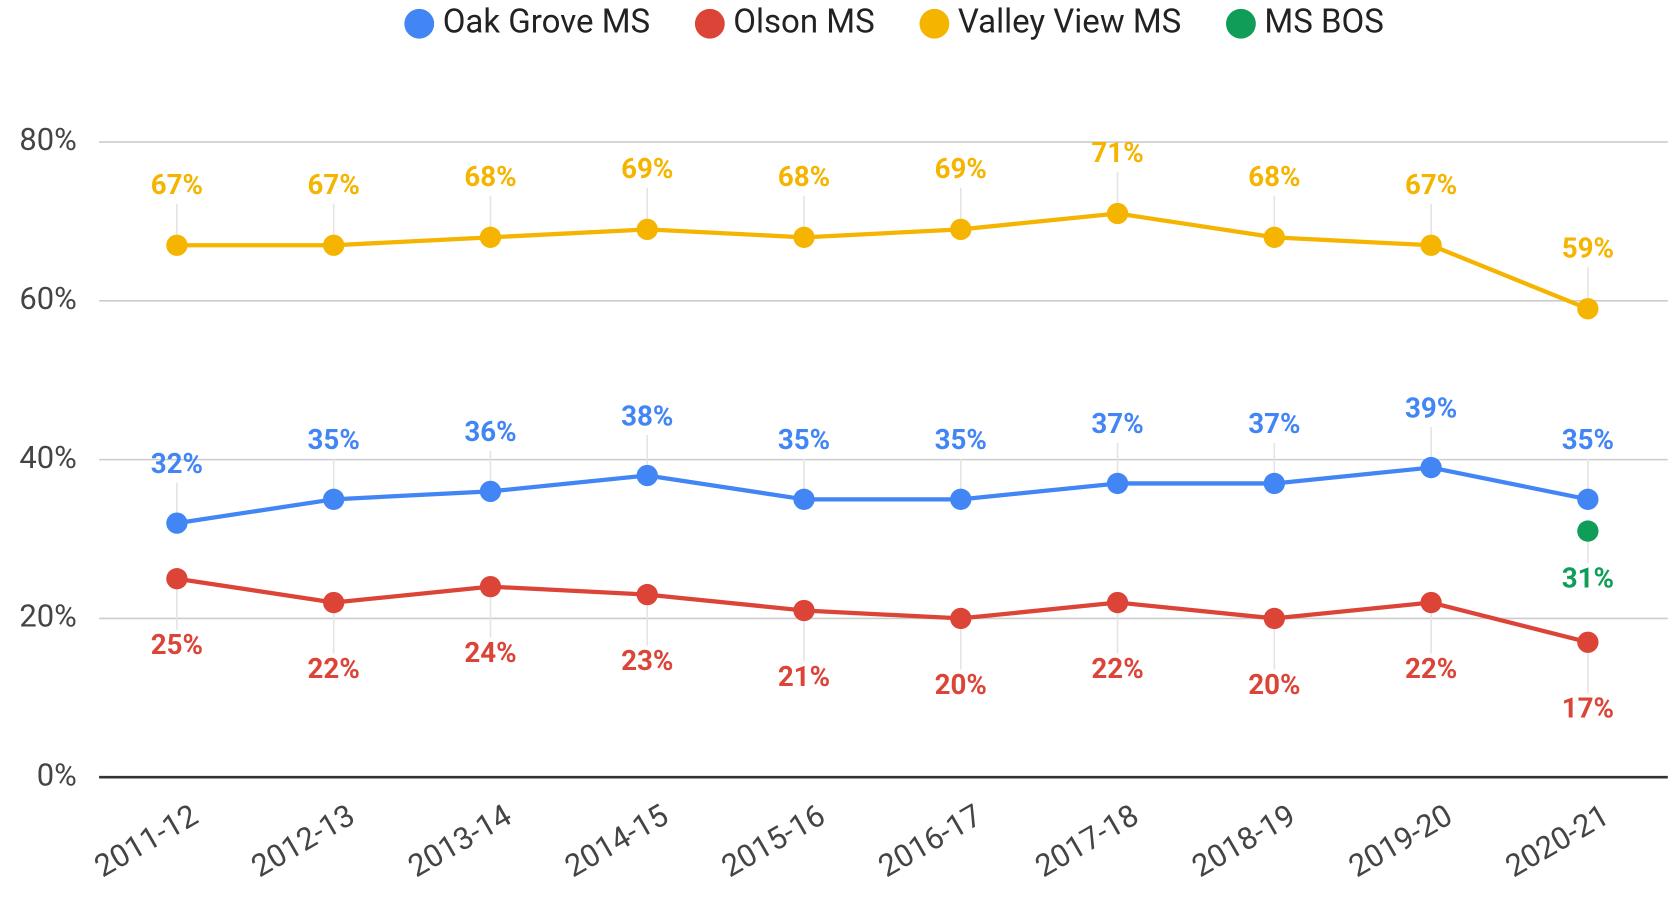 Image resolution: width=1671 pixels, height=899 pixels. What do you see at coordinates (1243, 840) in the screenshot?
I see `x-tick-label: 2018-19` at bounding box center [1243, 840].